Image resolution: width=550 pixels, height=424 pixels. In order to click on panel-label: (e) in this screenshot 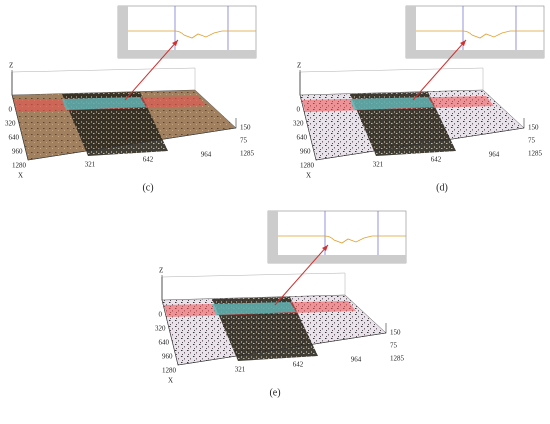, I will do `click(274, 392)`.